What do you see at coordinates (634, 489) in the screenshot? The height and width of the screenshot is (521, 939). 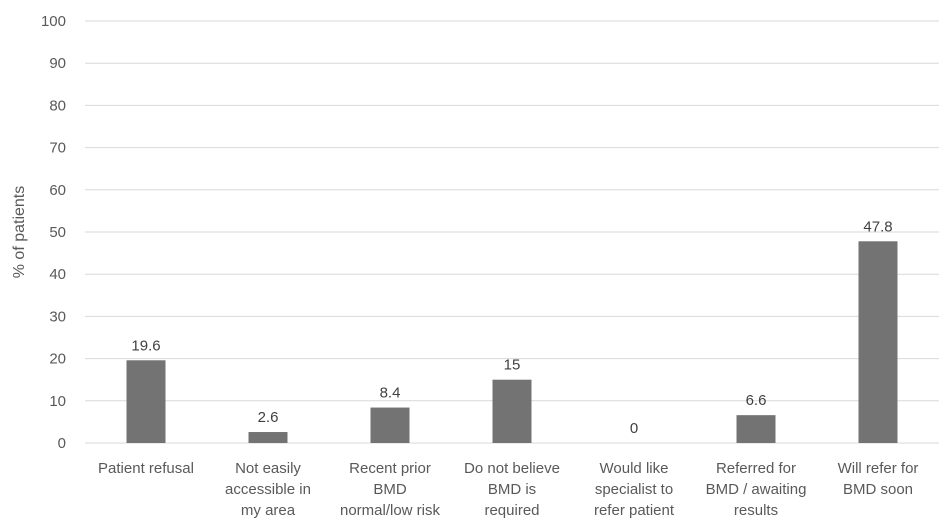 I see `category-label: specialist to` at bounding box center [634, 489].